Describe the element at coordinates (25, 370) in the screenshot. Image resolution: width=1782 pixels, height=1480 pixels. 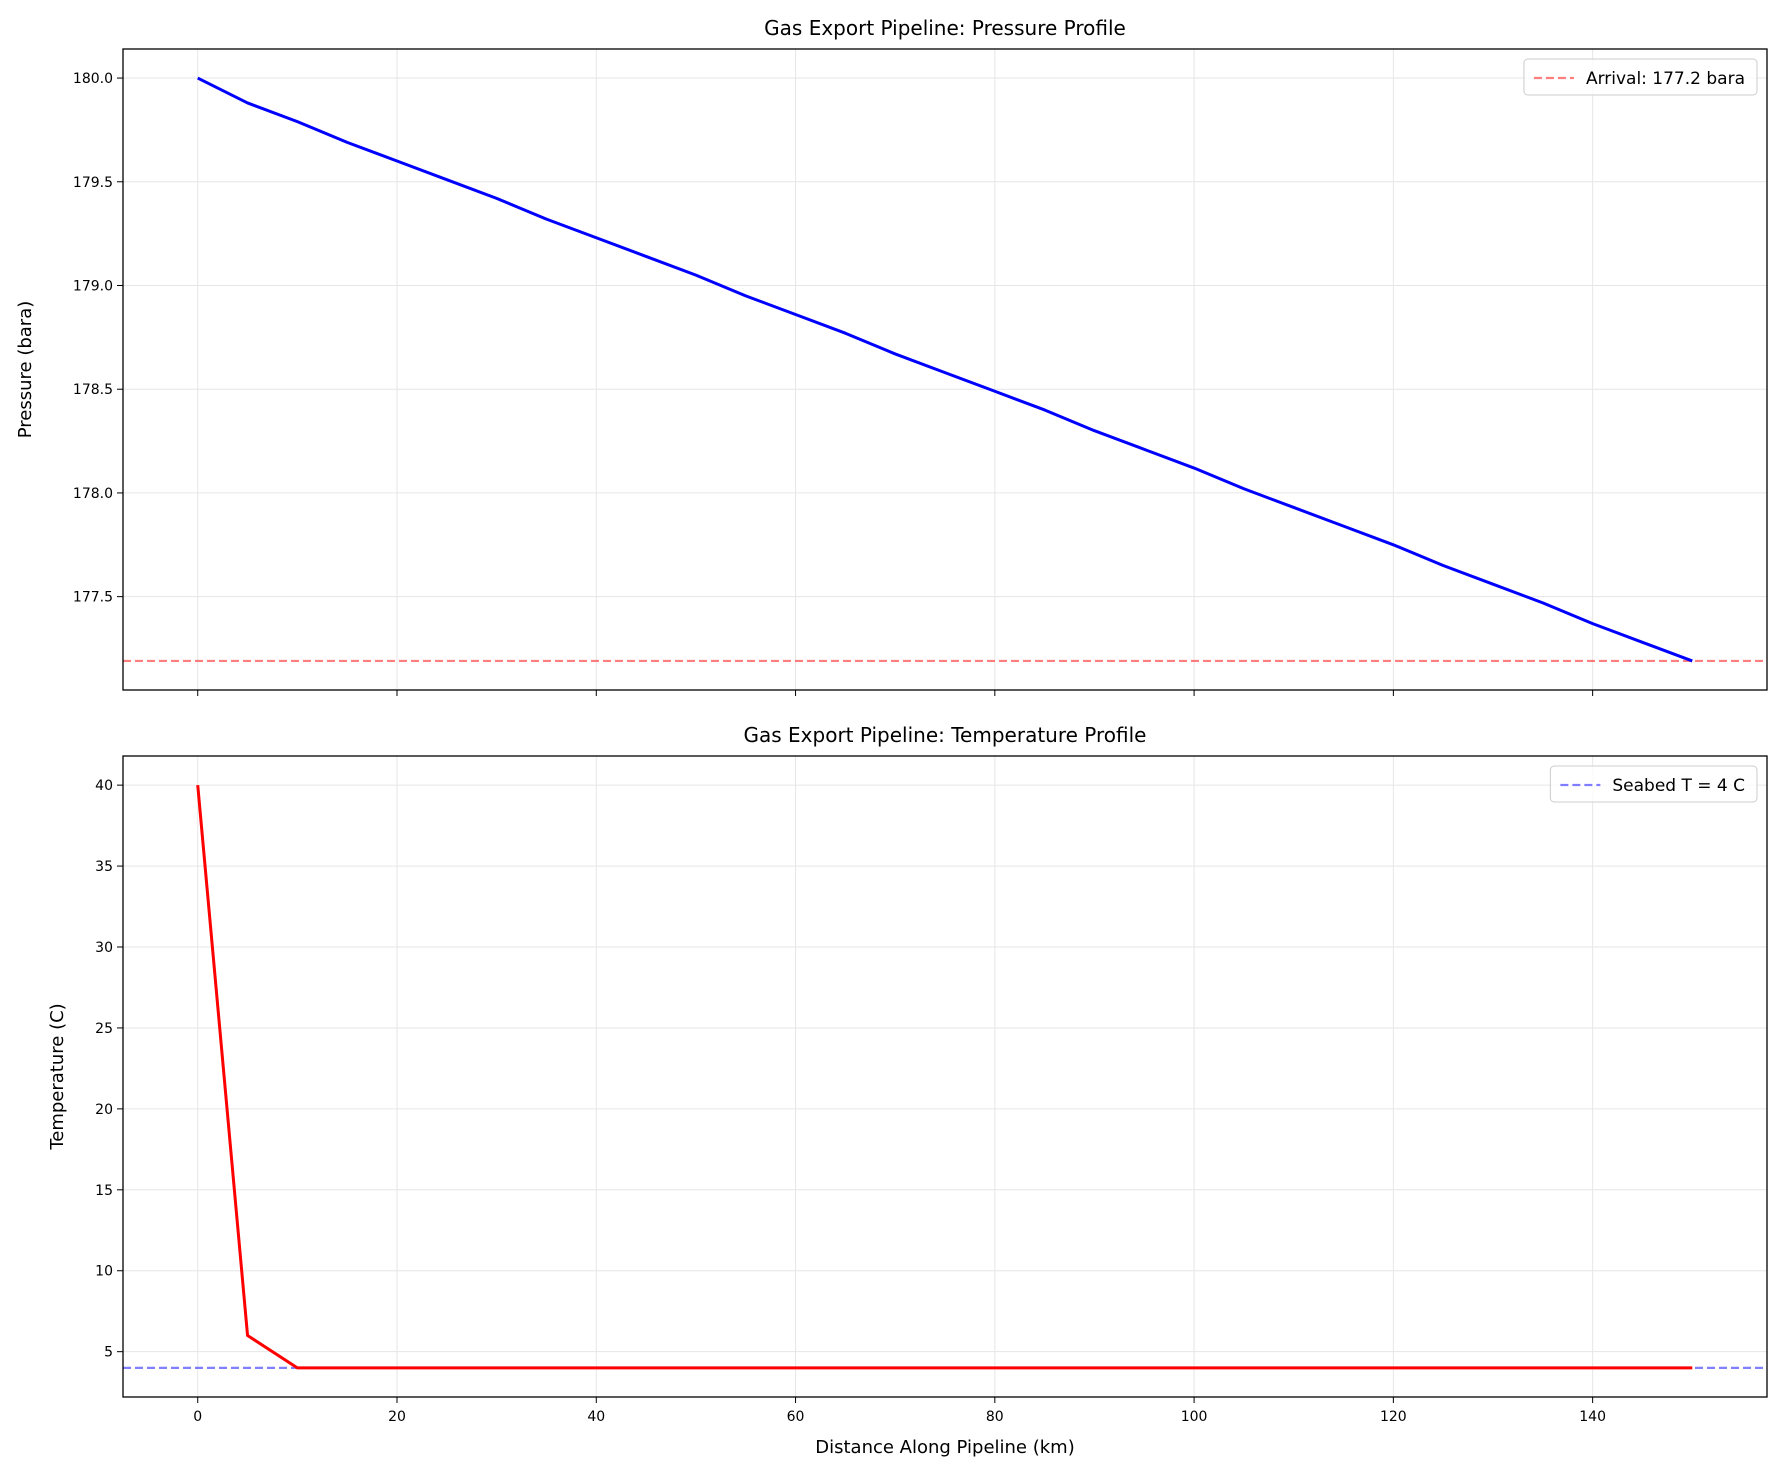
I see `y-axis-label: Pressure (bara)` at that location.